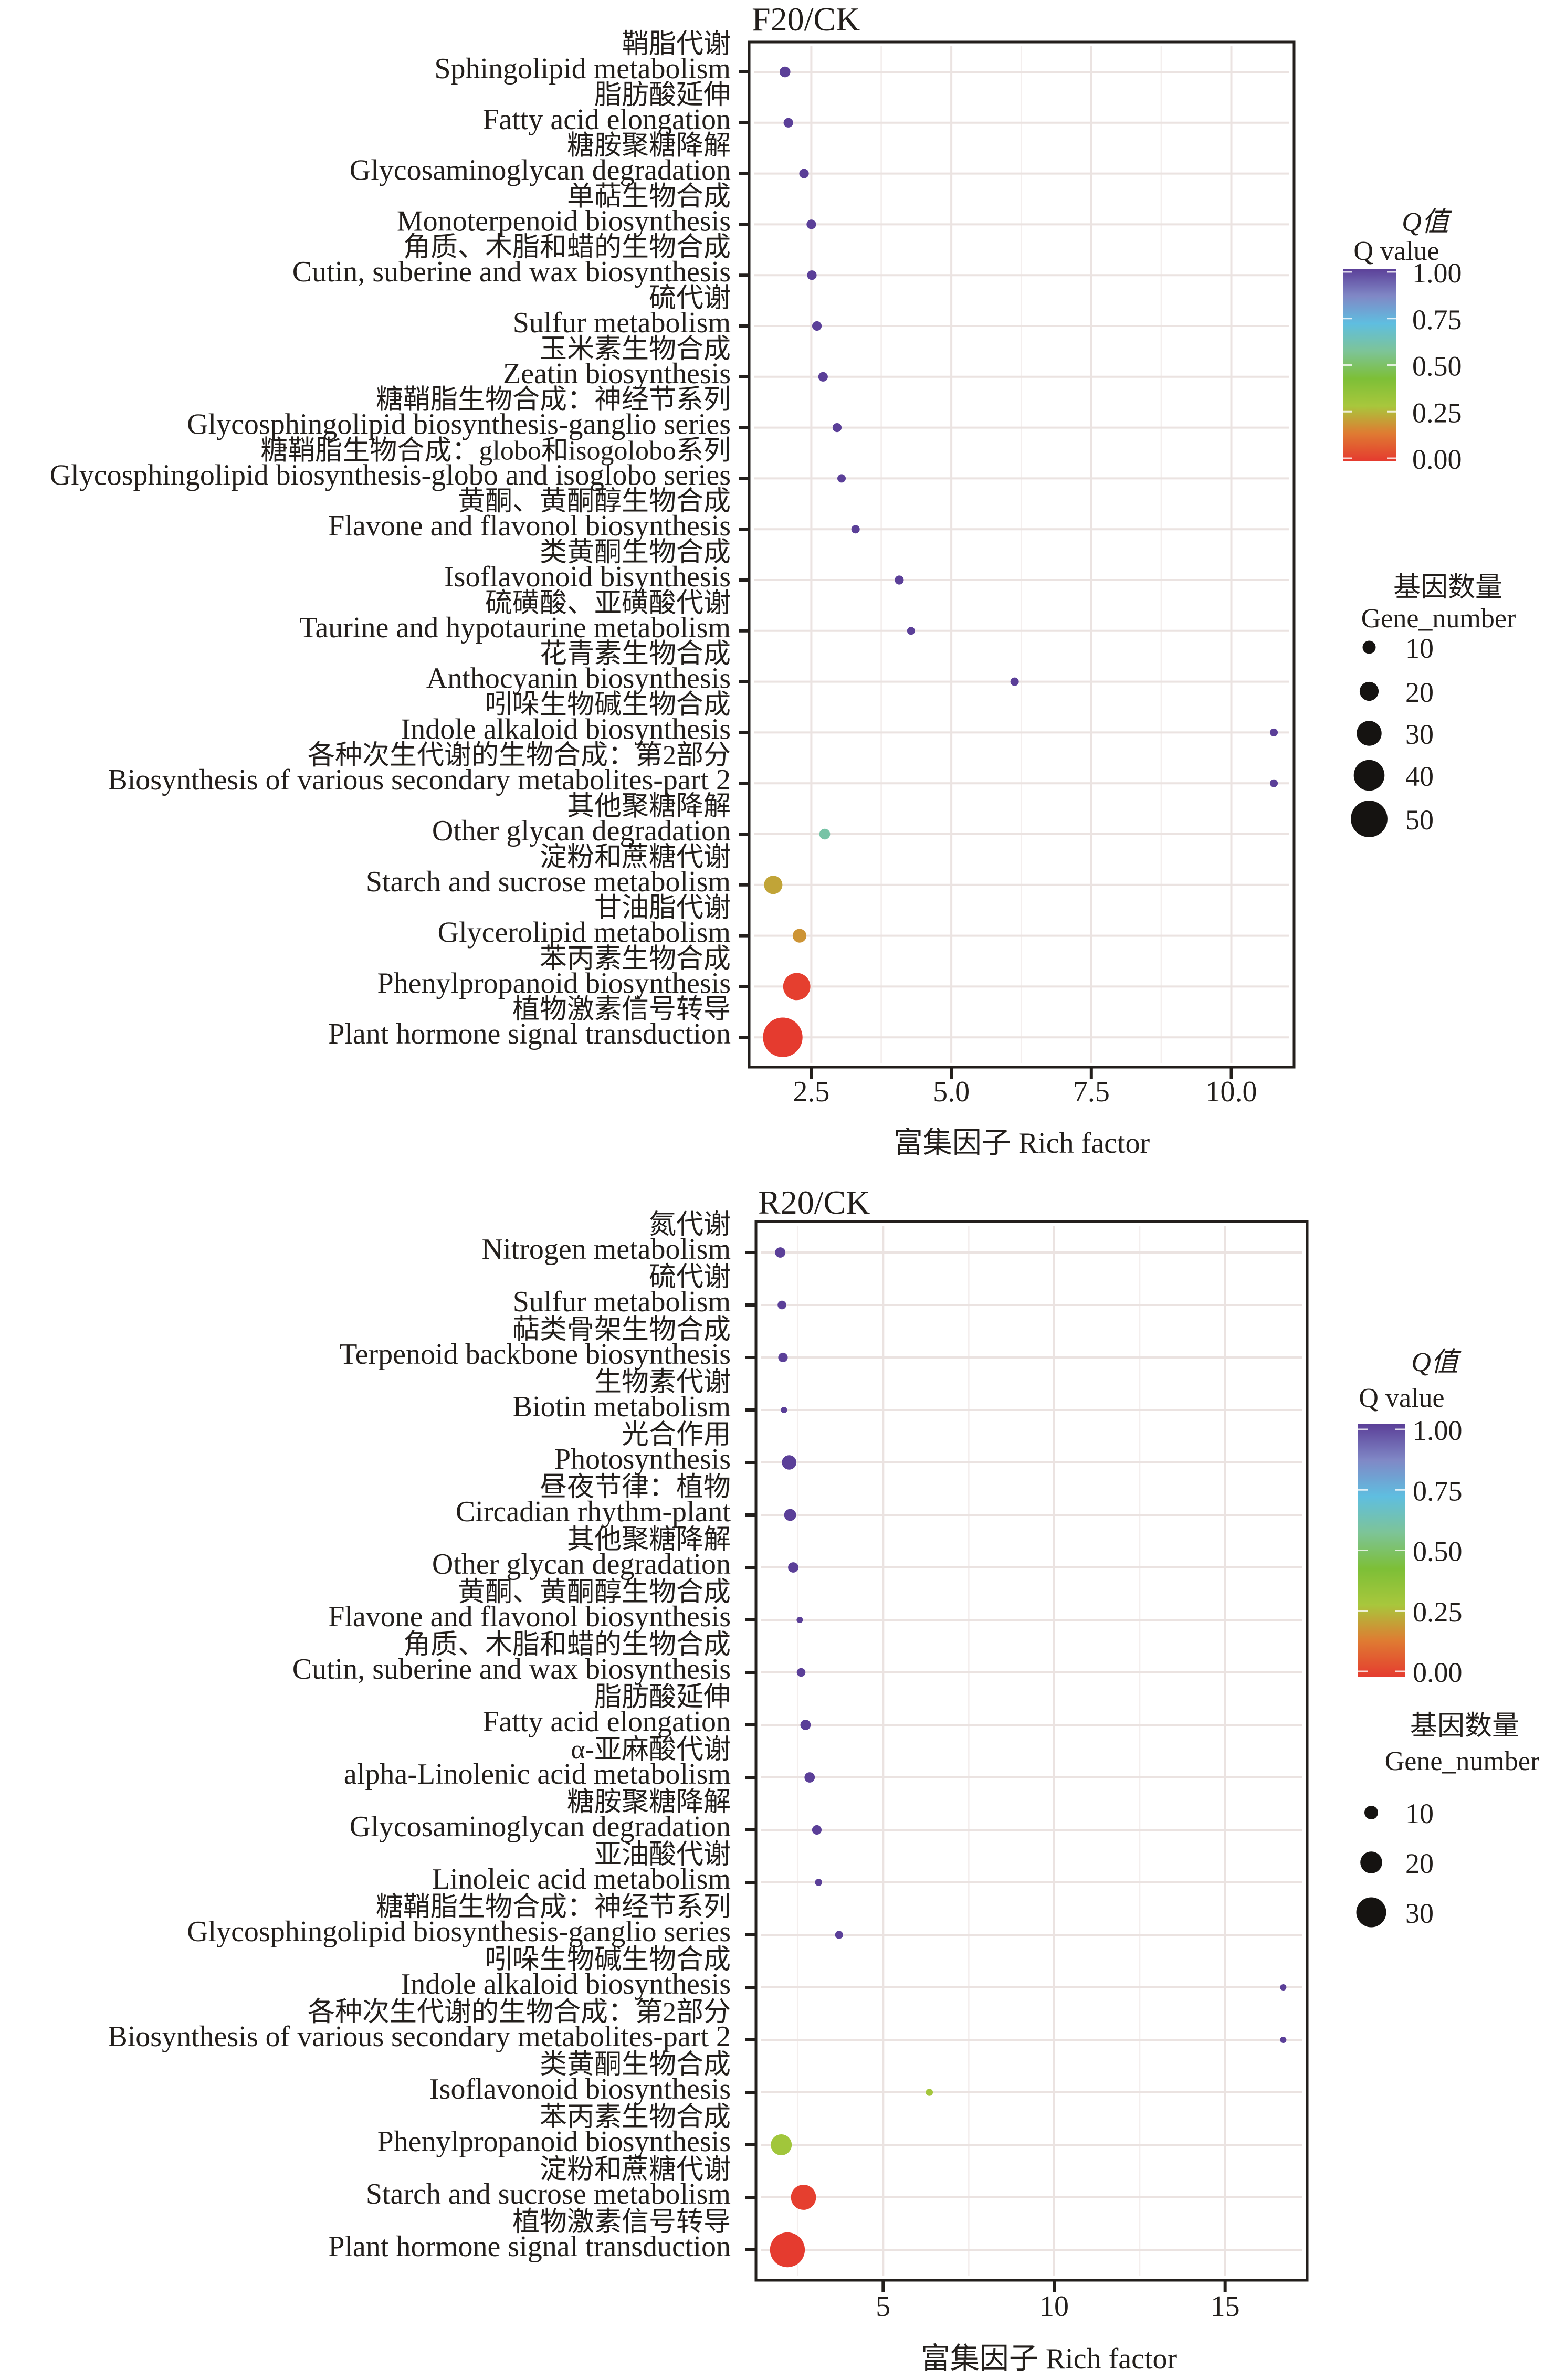  Describe the element at coordinates (581, 1879) in the screenshot. I see `y-tick-label-en: Linoleic acid metabolism` at that location.